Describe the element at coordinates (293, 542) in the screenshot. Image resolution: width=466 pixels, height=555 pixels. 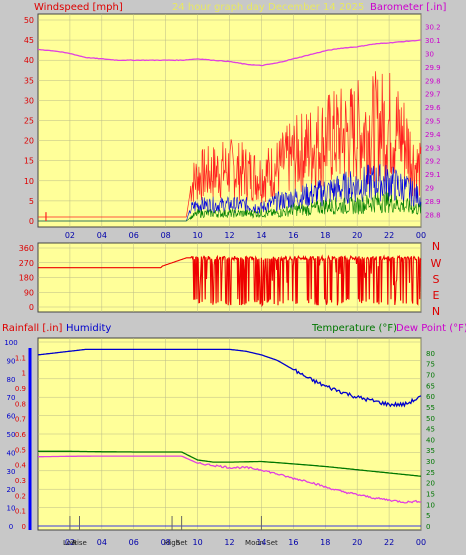
I see `time-tick-label: 16` at that location.